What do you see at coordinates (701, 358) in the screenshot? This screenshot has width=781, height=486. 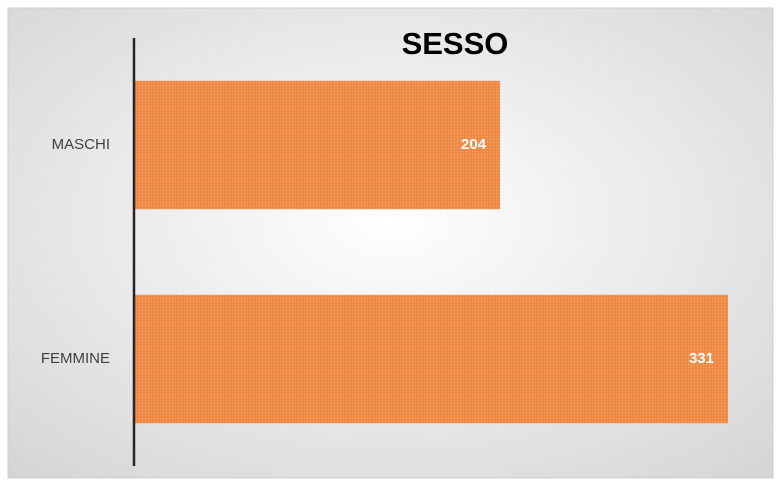 I see `value-label: 331` at bounding box center [701, 358].